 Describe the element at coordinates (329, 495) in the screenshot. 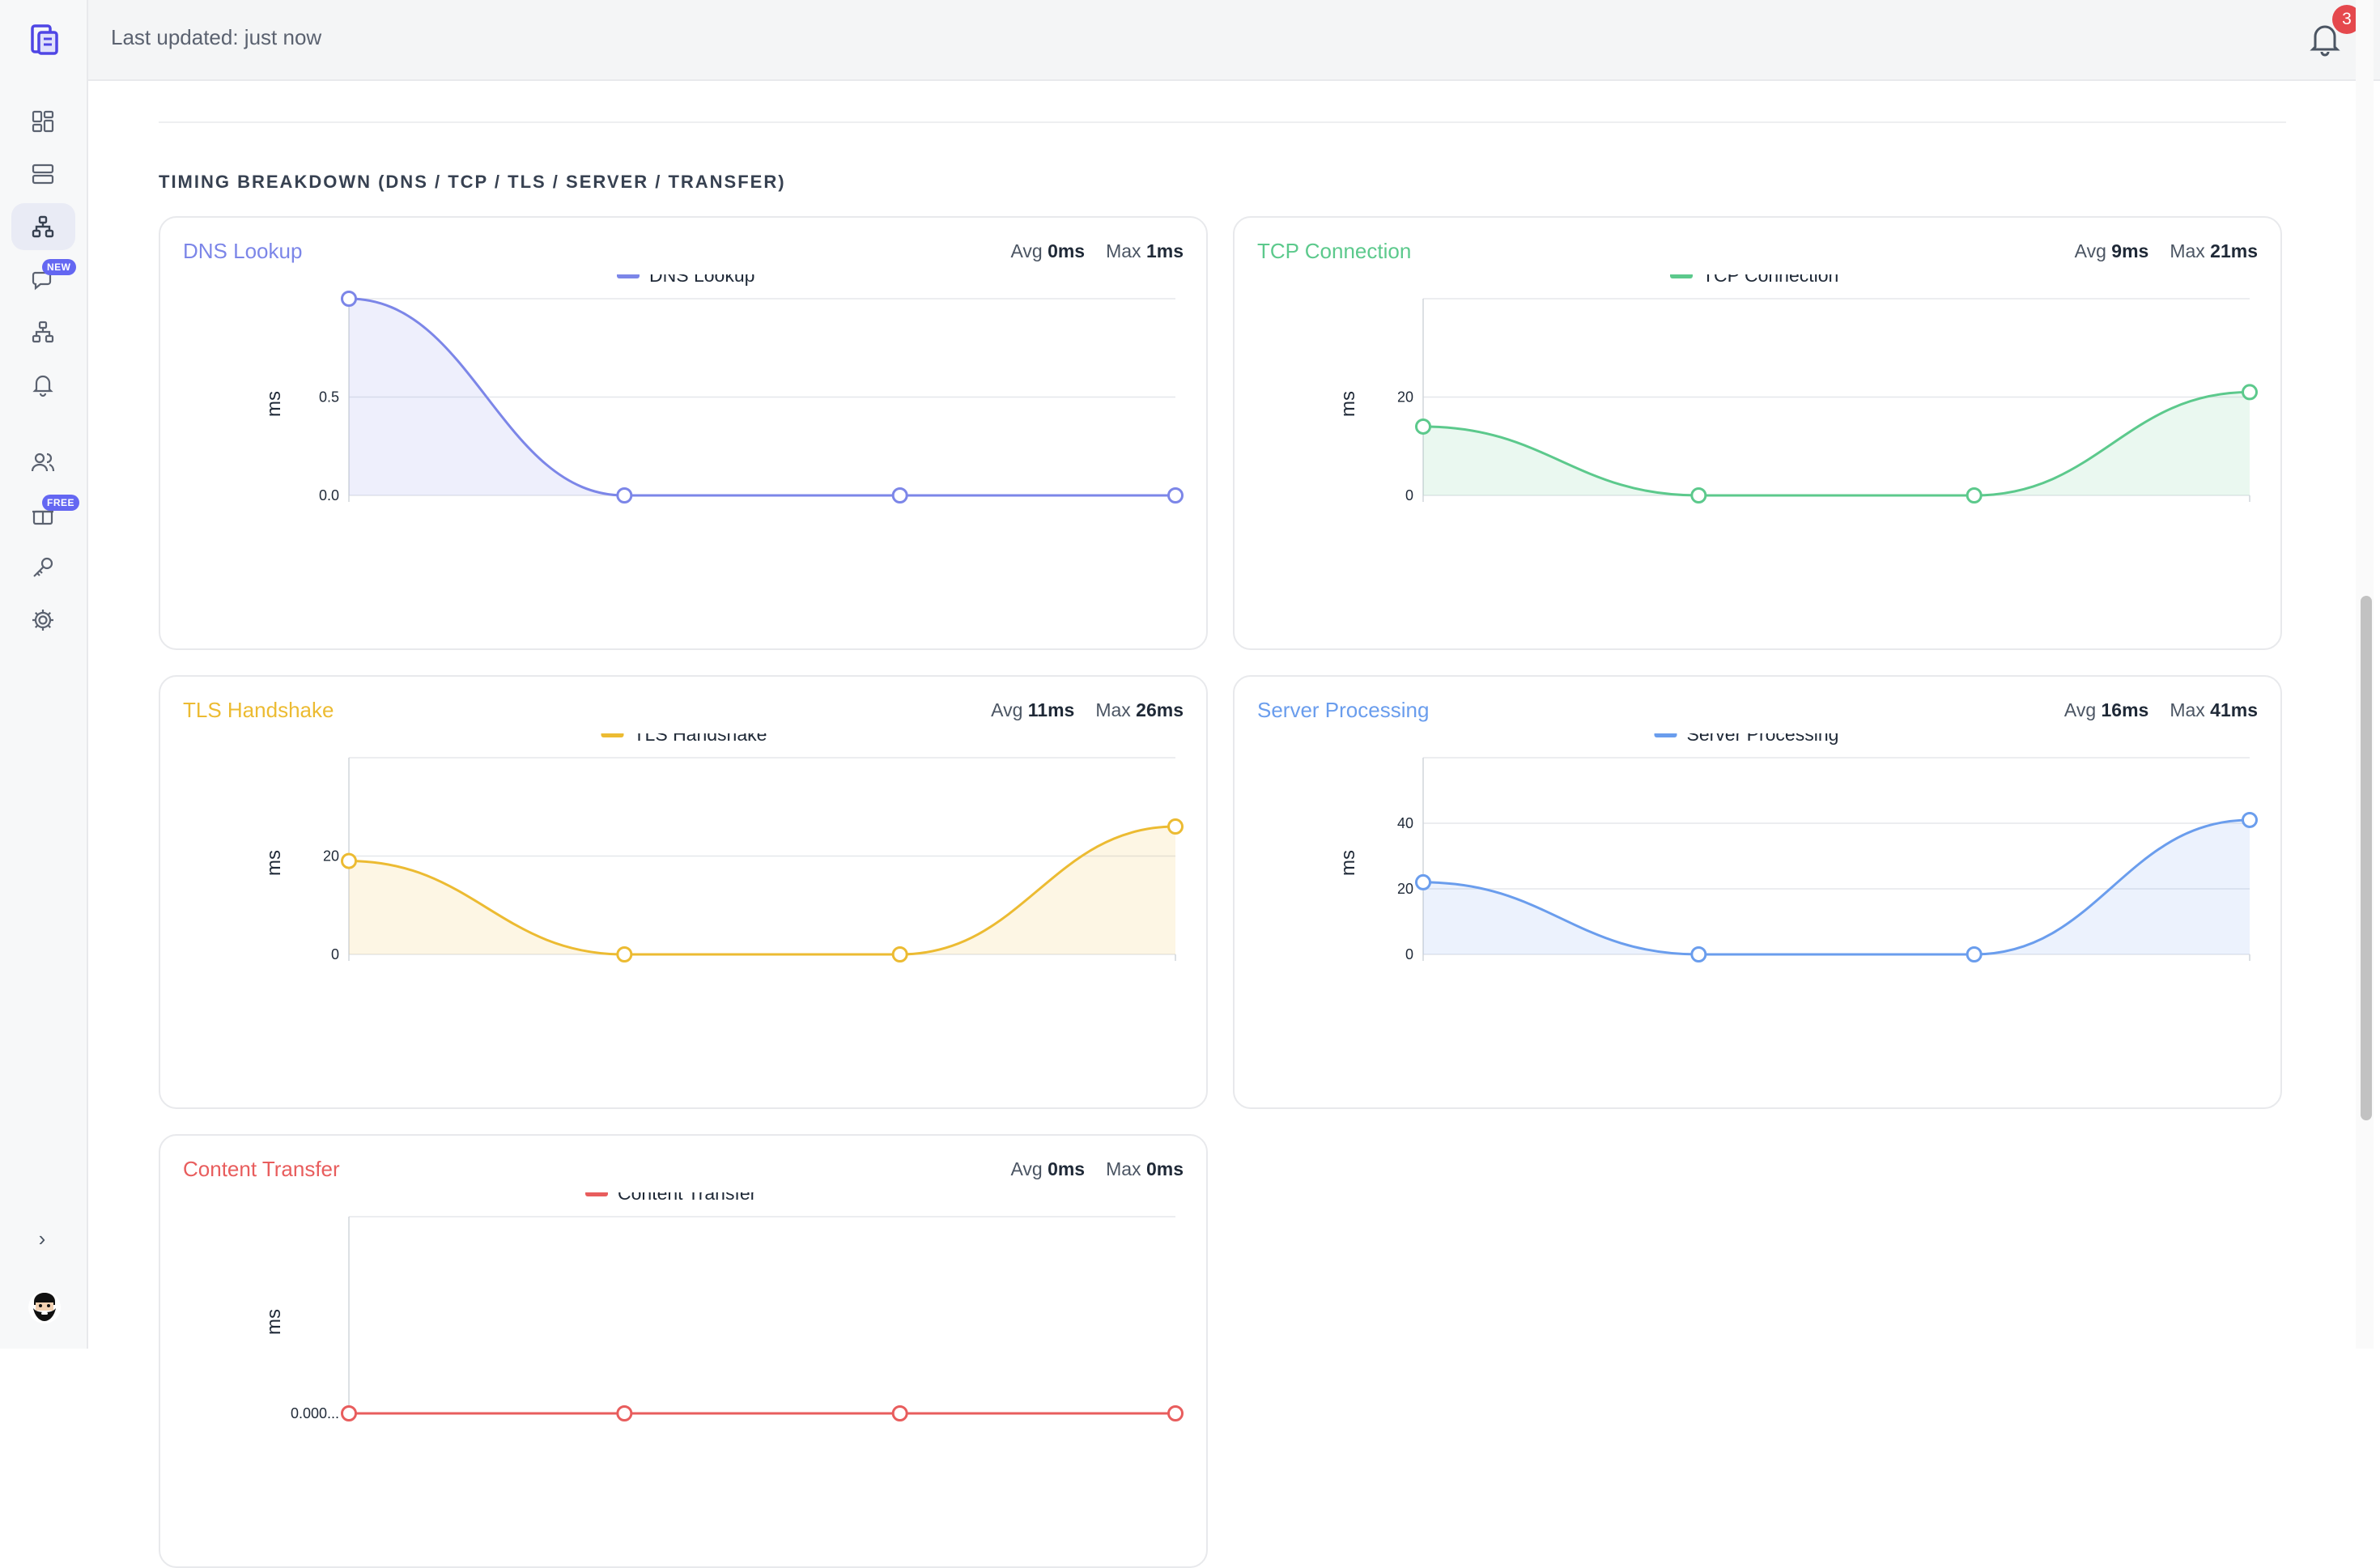

I see `y-tick-label: 0.0` at that location.